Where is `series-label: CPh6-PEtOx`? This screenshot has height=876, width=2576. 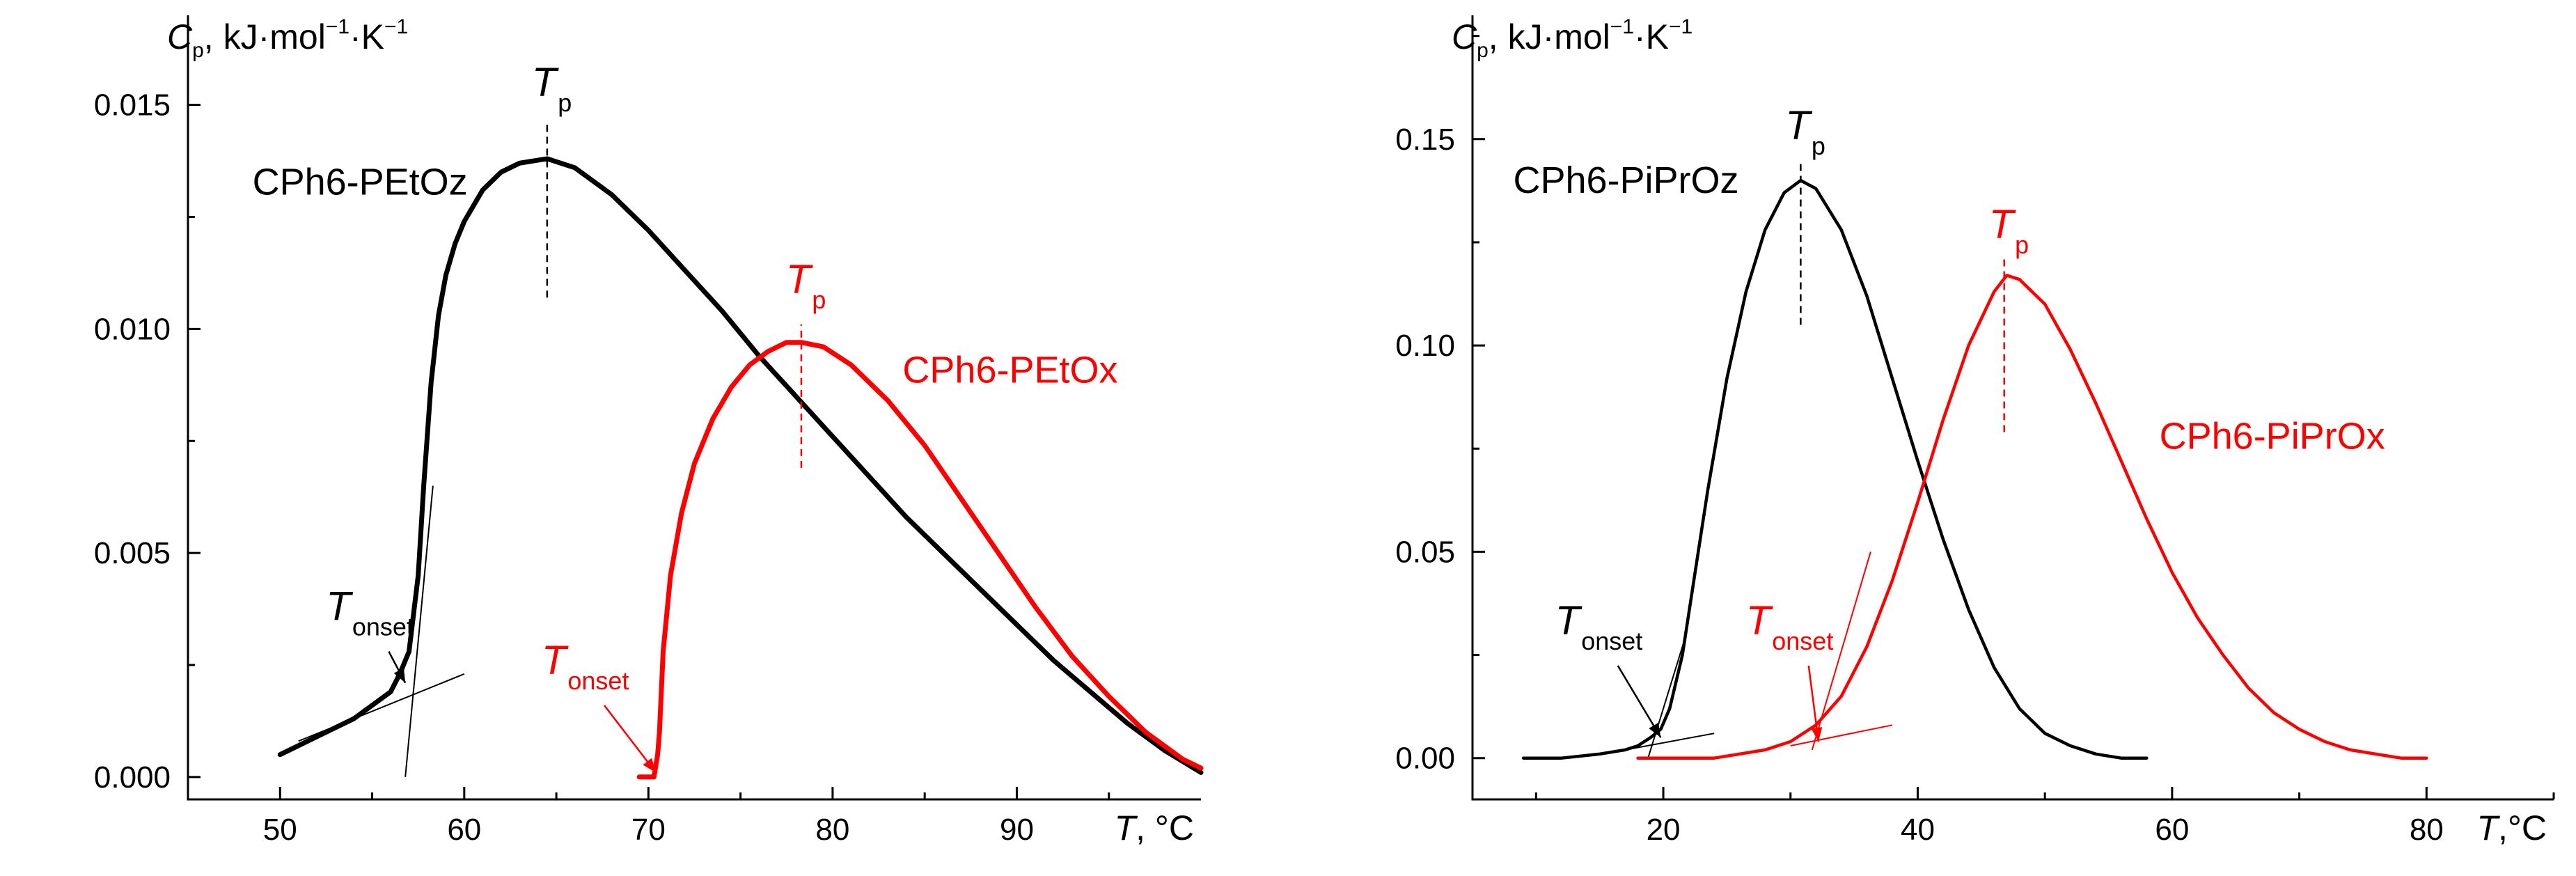 series-label: CPh6-PEtOx is located at coordinates (1009, 370).